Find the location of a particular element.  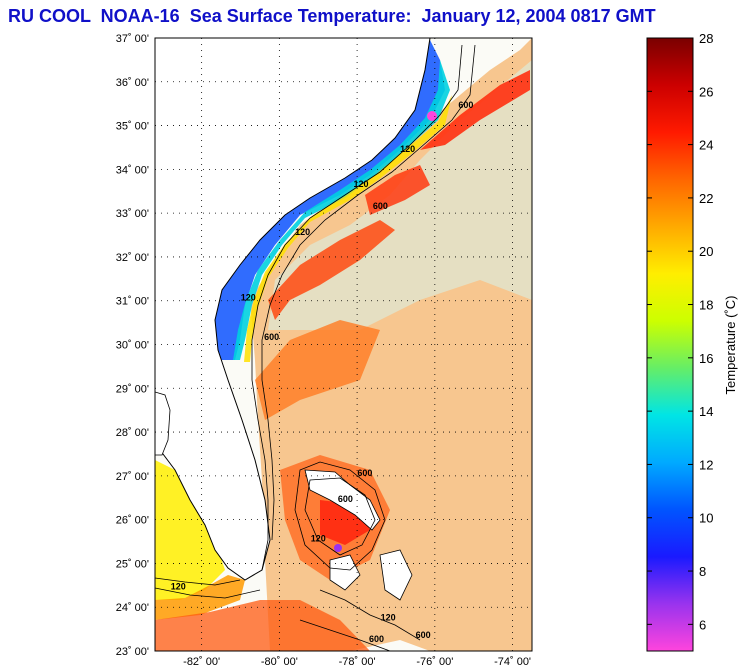

colorbar-tick-label: 14 is located at coordinates (706, 411).